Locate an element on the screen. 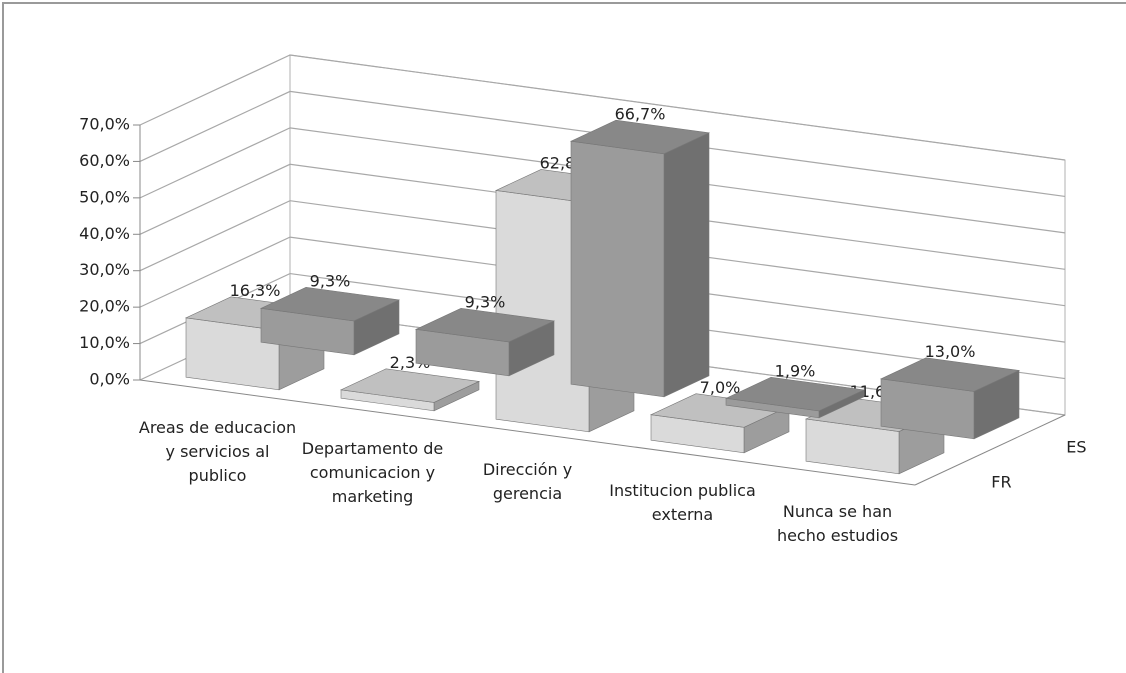 This screenshot has width=1126, height=673. value-label: 16,3% is located at coordinates (255, 290).